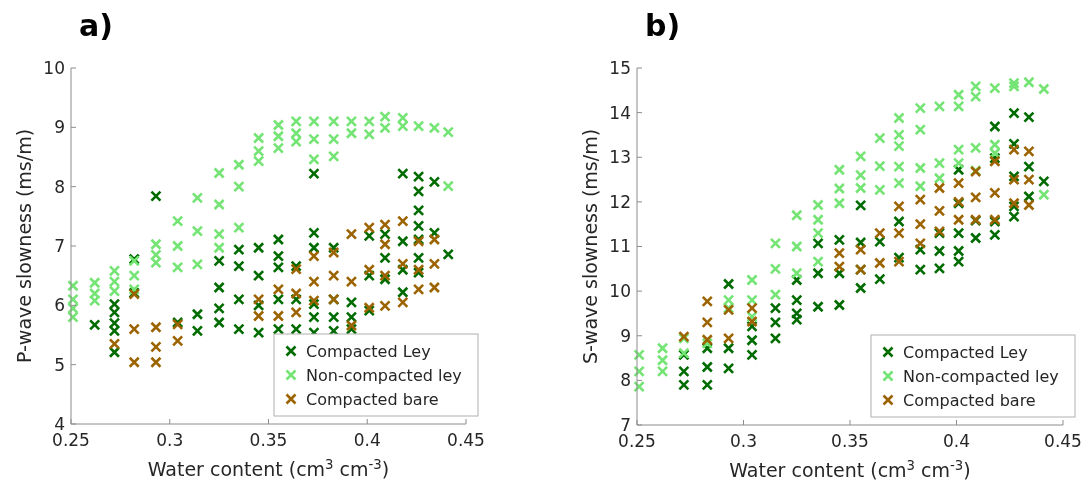 Image resolution: width=1089 pixels, height=494 pixels. What do you see at coordinates (620, 67) in the screenshot?
I see `y-tick-label: 15` at bounding box center [620, 67].